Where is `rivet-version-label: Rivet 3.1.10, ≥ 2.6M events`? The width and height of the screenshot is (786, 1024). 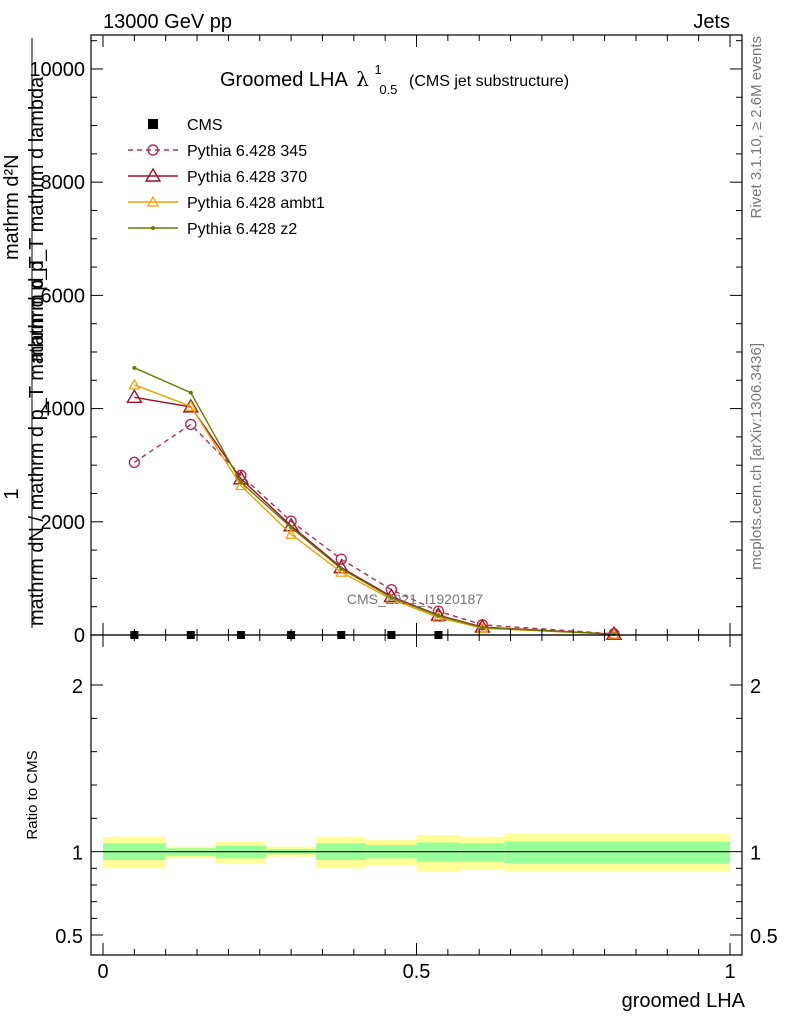 rivet-version-label: Rivet 3.1.10, ≥ 2.6M events is located at coordinates (756, 127).